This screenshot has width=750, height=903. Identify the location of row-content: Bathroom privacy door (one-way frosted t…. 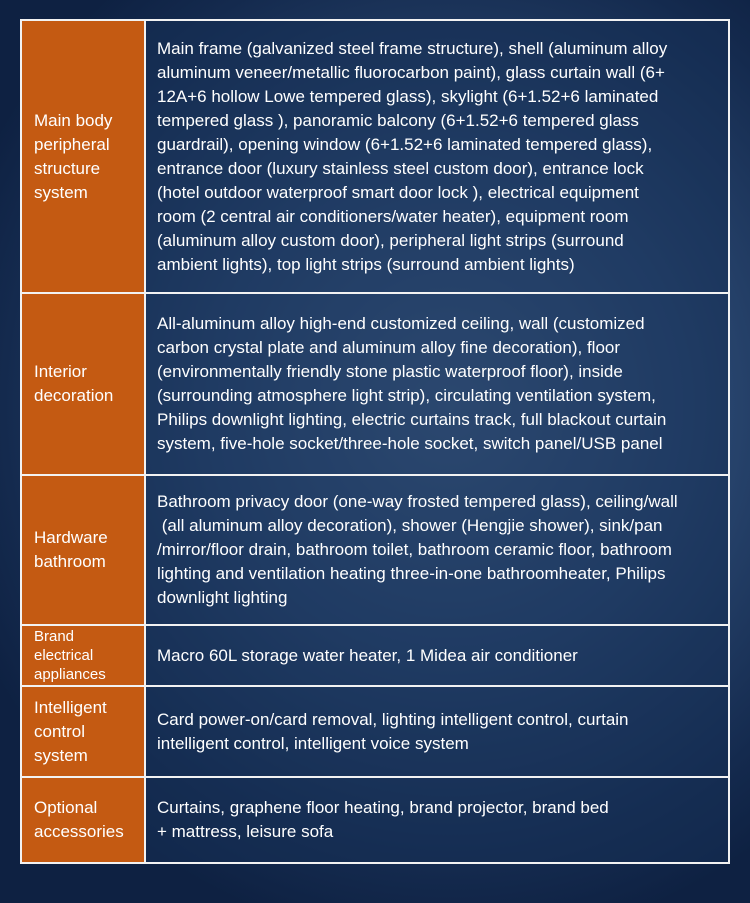
(437, 550).